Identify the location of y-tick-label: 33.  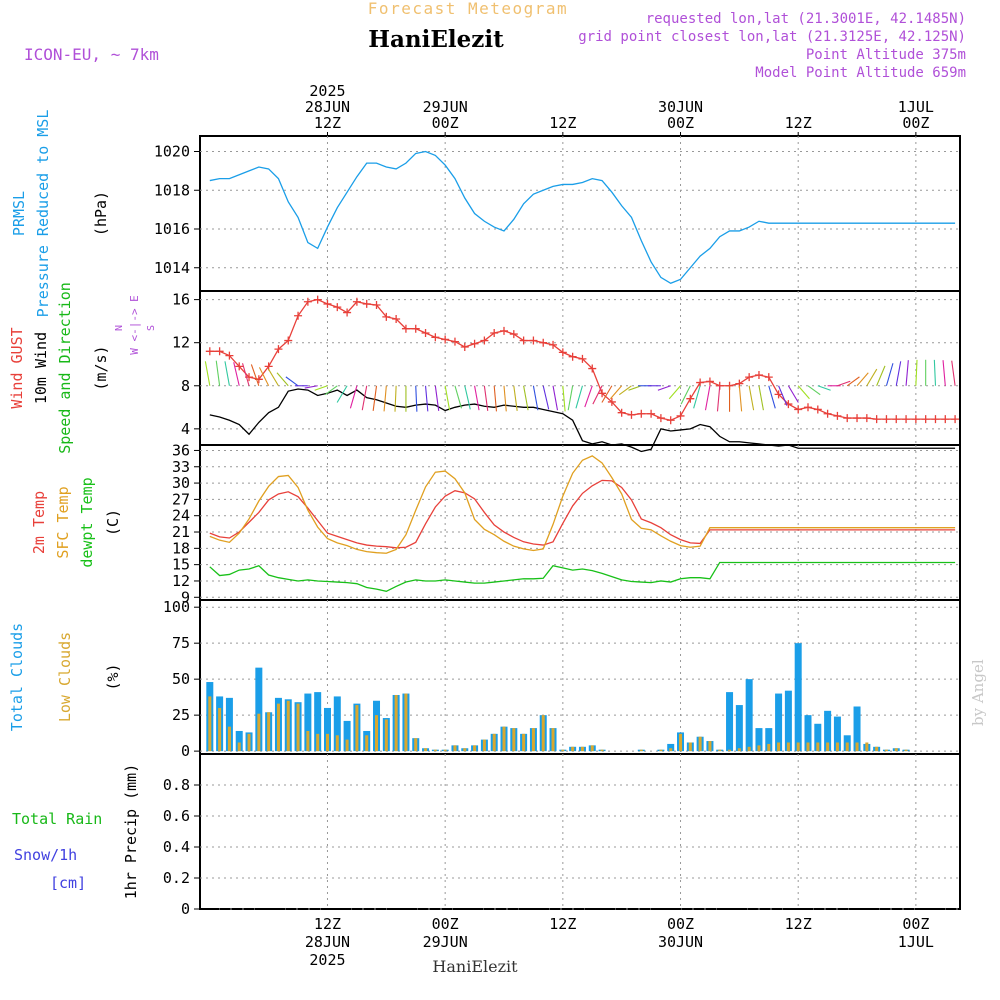
(181, 467).